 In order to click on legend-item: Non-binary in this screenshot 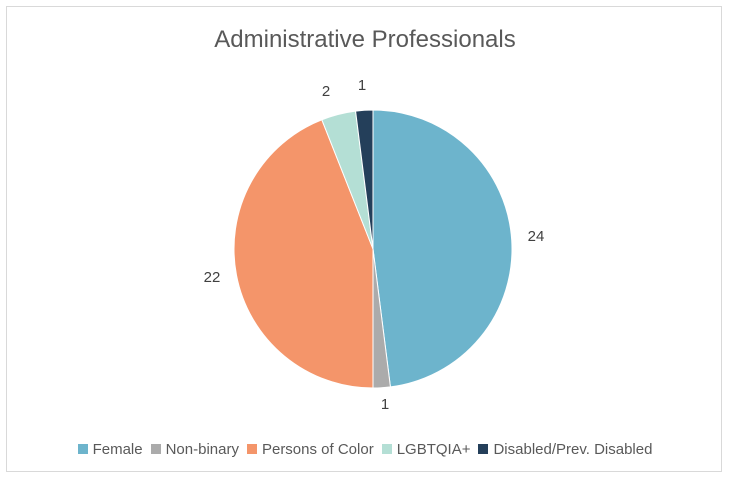, I will do `click(194, 449)`.